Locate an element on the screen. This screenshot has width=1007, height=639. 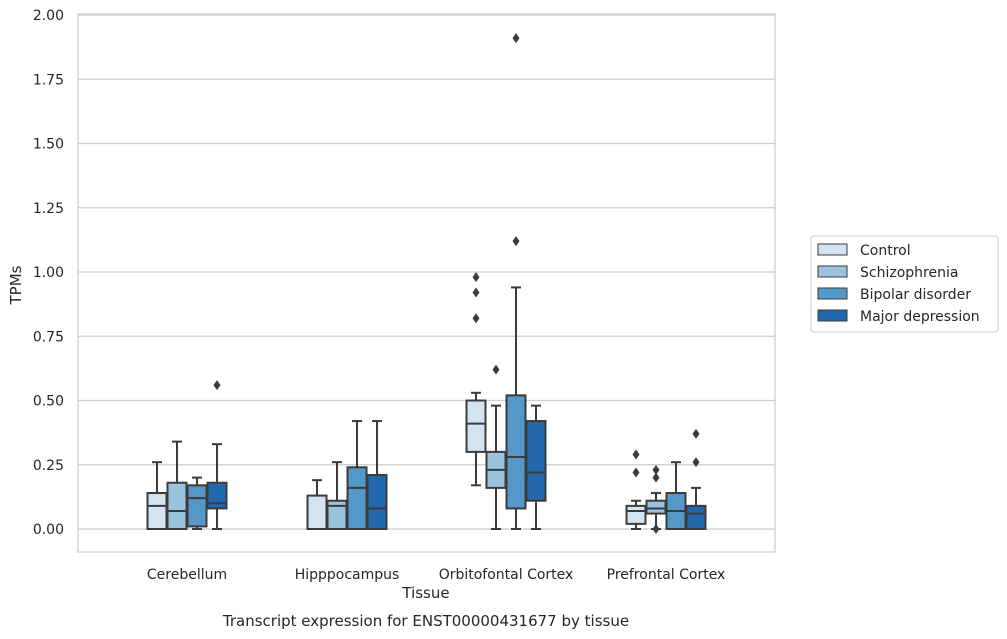
legend-label: Control is located at coordinates (885, 251).